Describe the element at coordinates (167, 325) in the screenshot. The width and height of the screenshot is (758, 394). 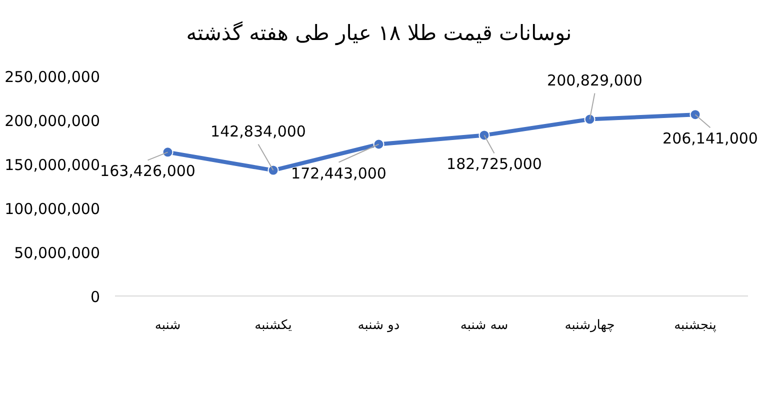
I see `x-tick-label: شنبه` at that location.